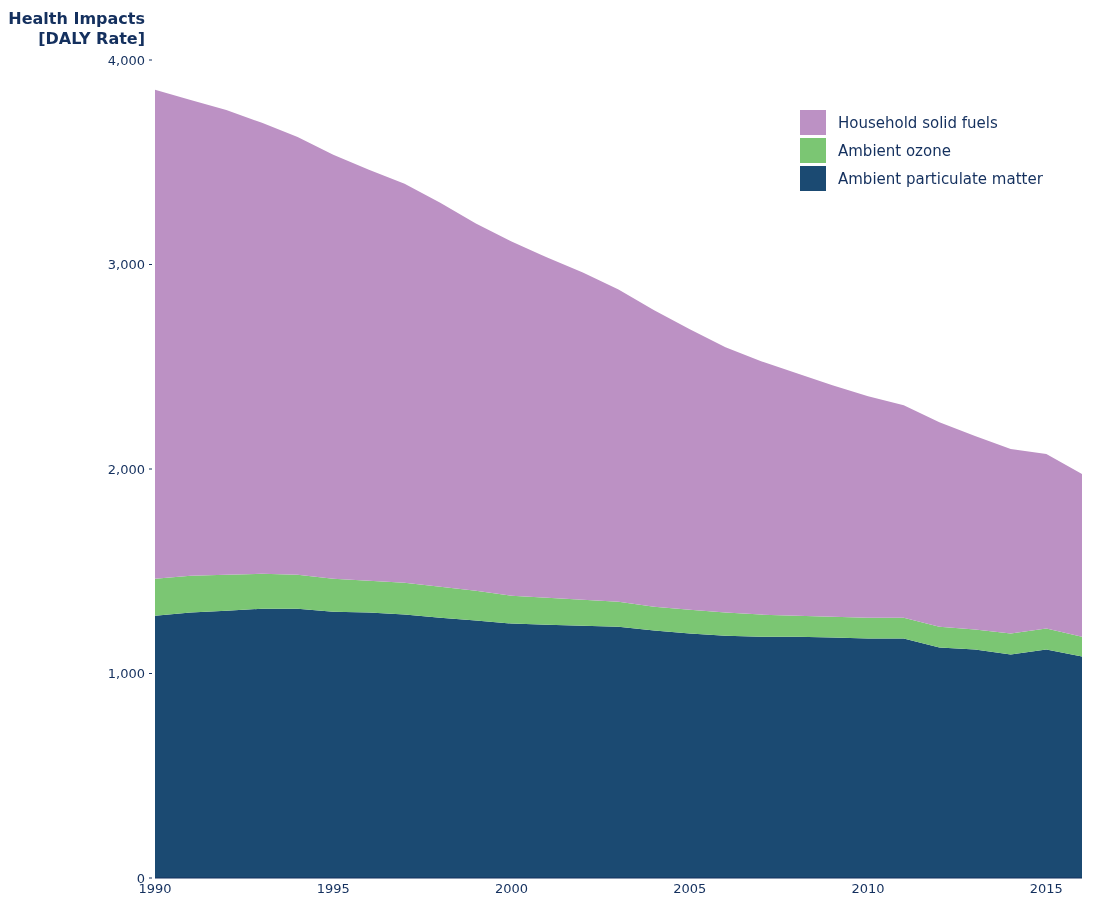 The width and height of the screenshot is (1098, 906). Describe the element at coordinates (690, 888) in the screenshot. I see `x-tick-label: 2005` at that location.